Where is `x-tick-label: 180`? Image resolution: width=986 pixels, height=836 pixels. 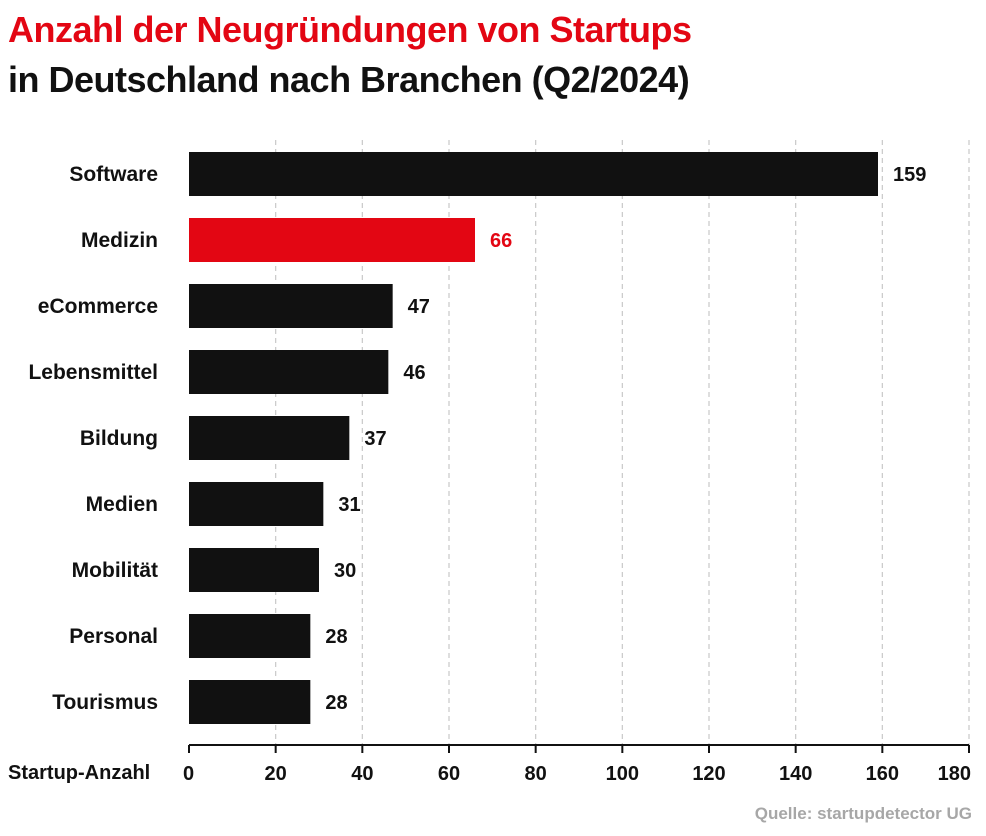
x-tick-label: 180 is located at coordinates (954, 774).